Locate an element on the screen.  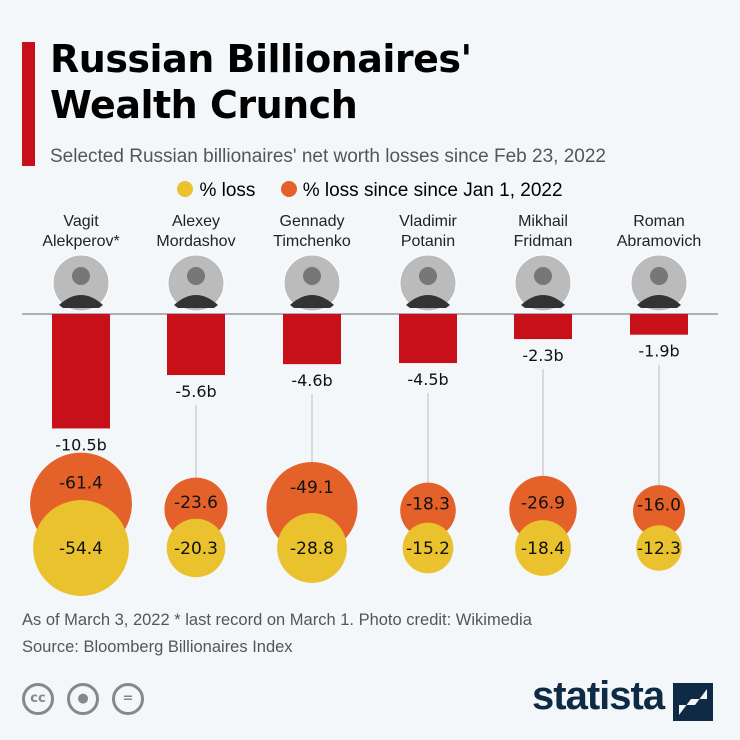
bubble-label-loss: -20.3 is located at coordinates (196, 549).